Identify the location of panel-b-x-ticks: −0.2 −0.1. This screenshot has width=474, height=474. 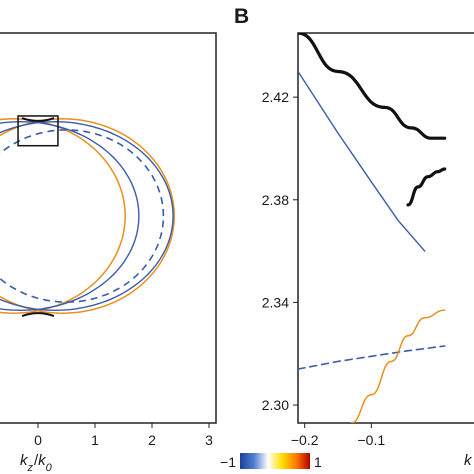
(338, 435).